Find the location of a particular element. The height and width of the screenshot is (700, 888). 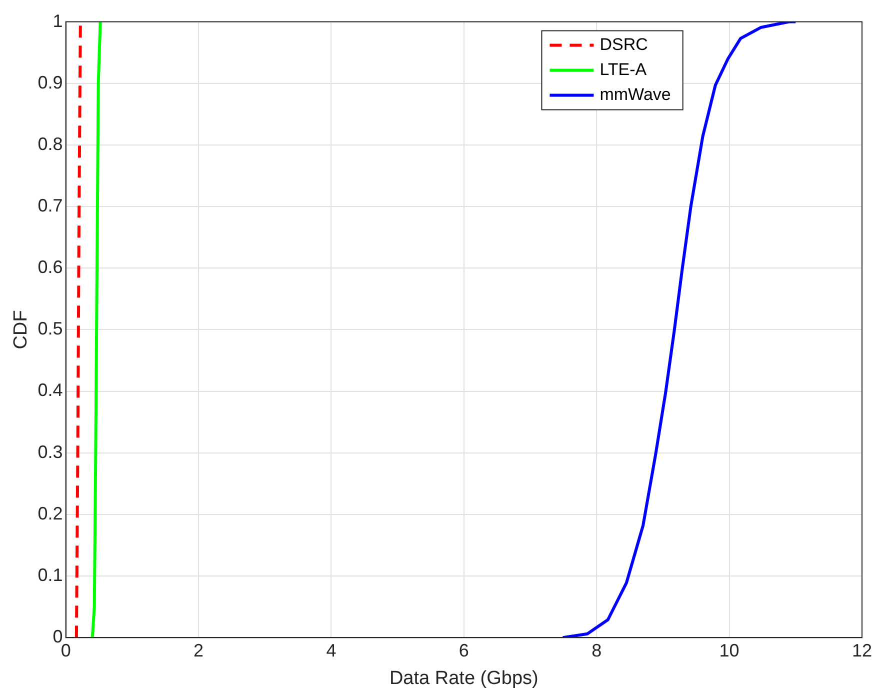

y-tick-label: 0.7 is located at coordinates (50, 206).